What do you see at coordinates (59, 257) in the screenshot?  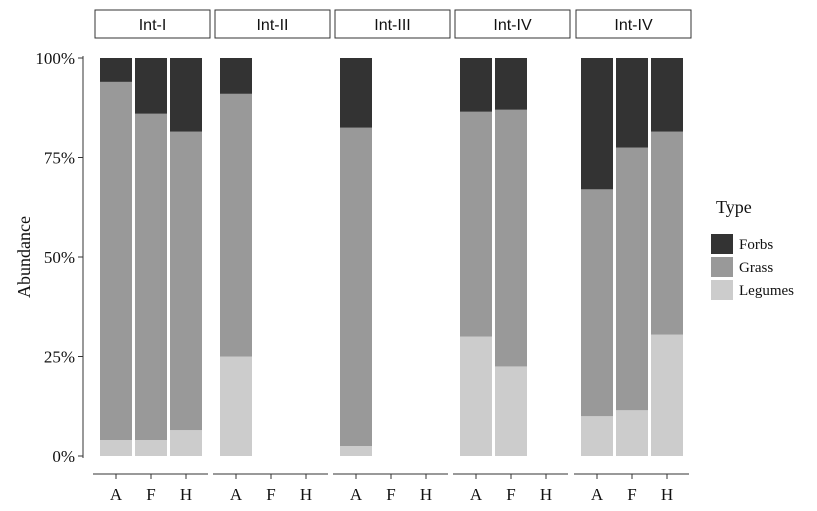 I see `y-tick-label: 50%` at bounding box center [59, 257].